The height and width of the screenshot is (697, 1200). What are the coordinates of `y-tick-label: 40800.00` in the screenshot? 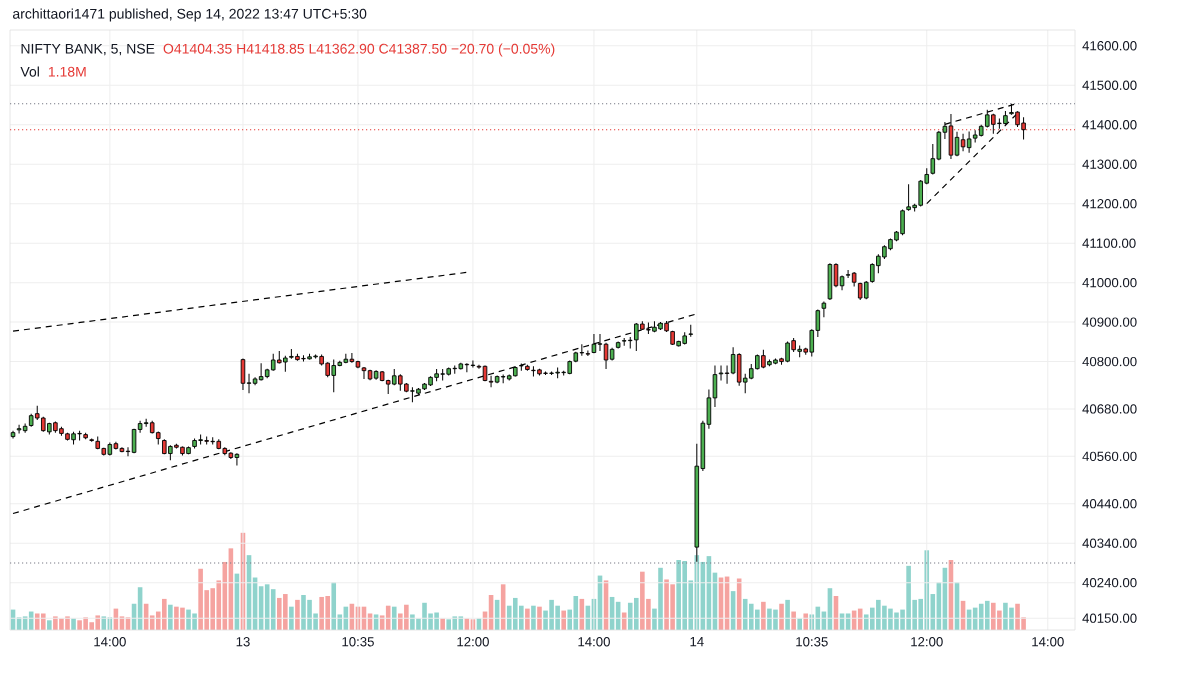 It's located at (1109, 361).